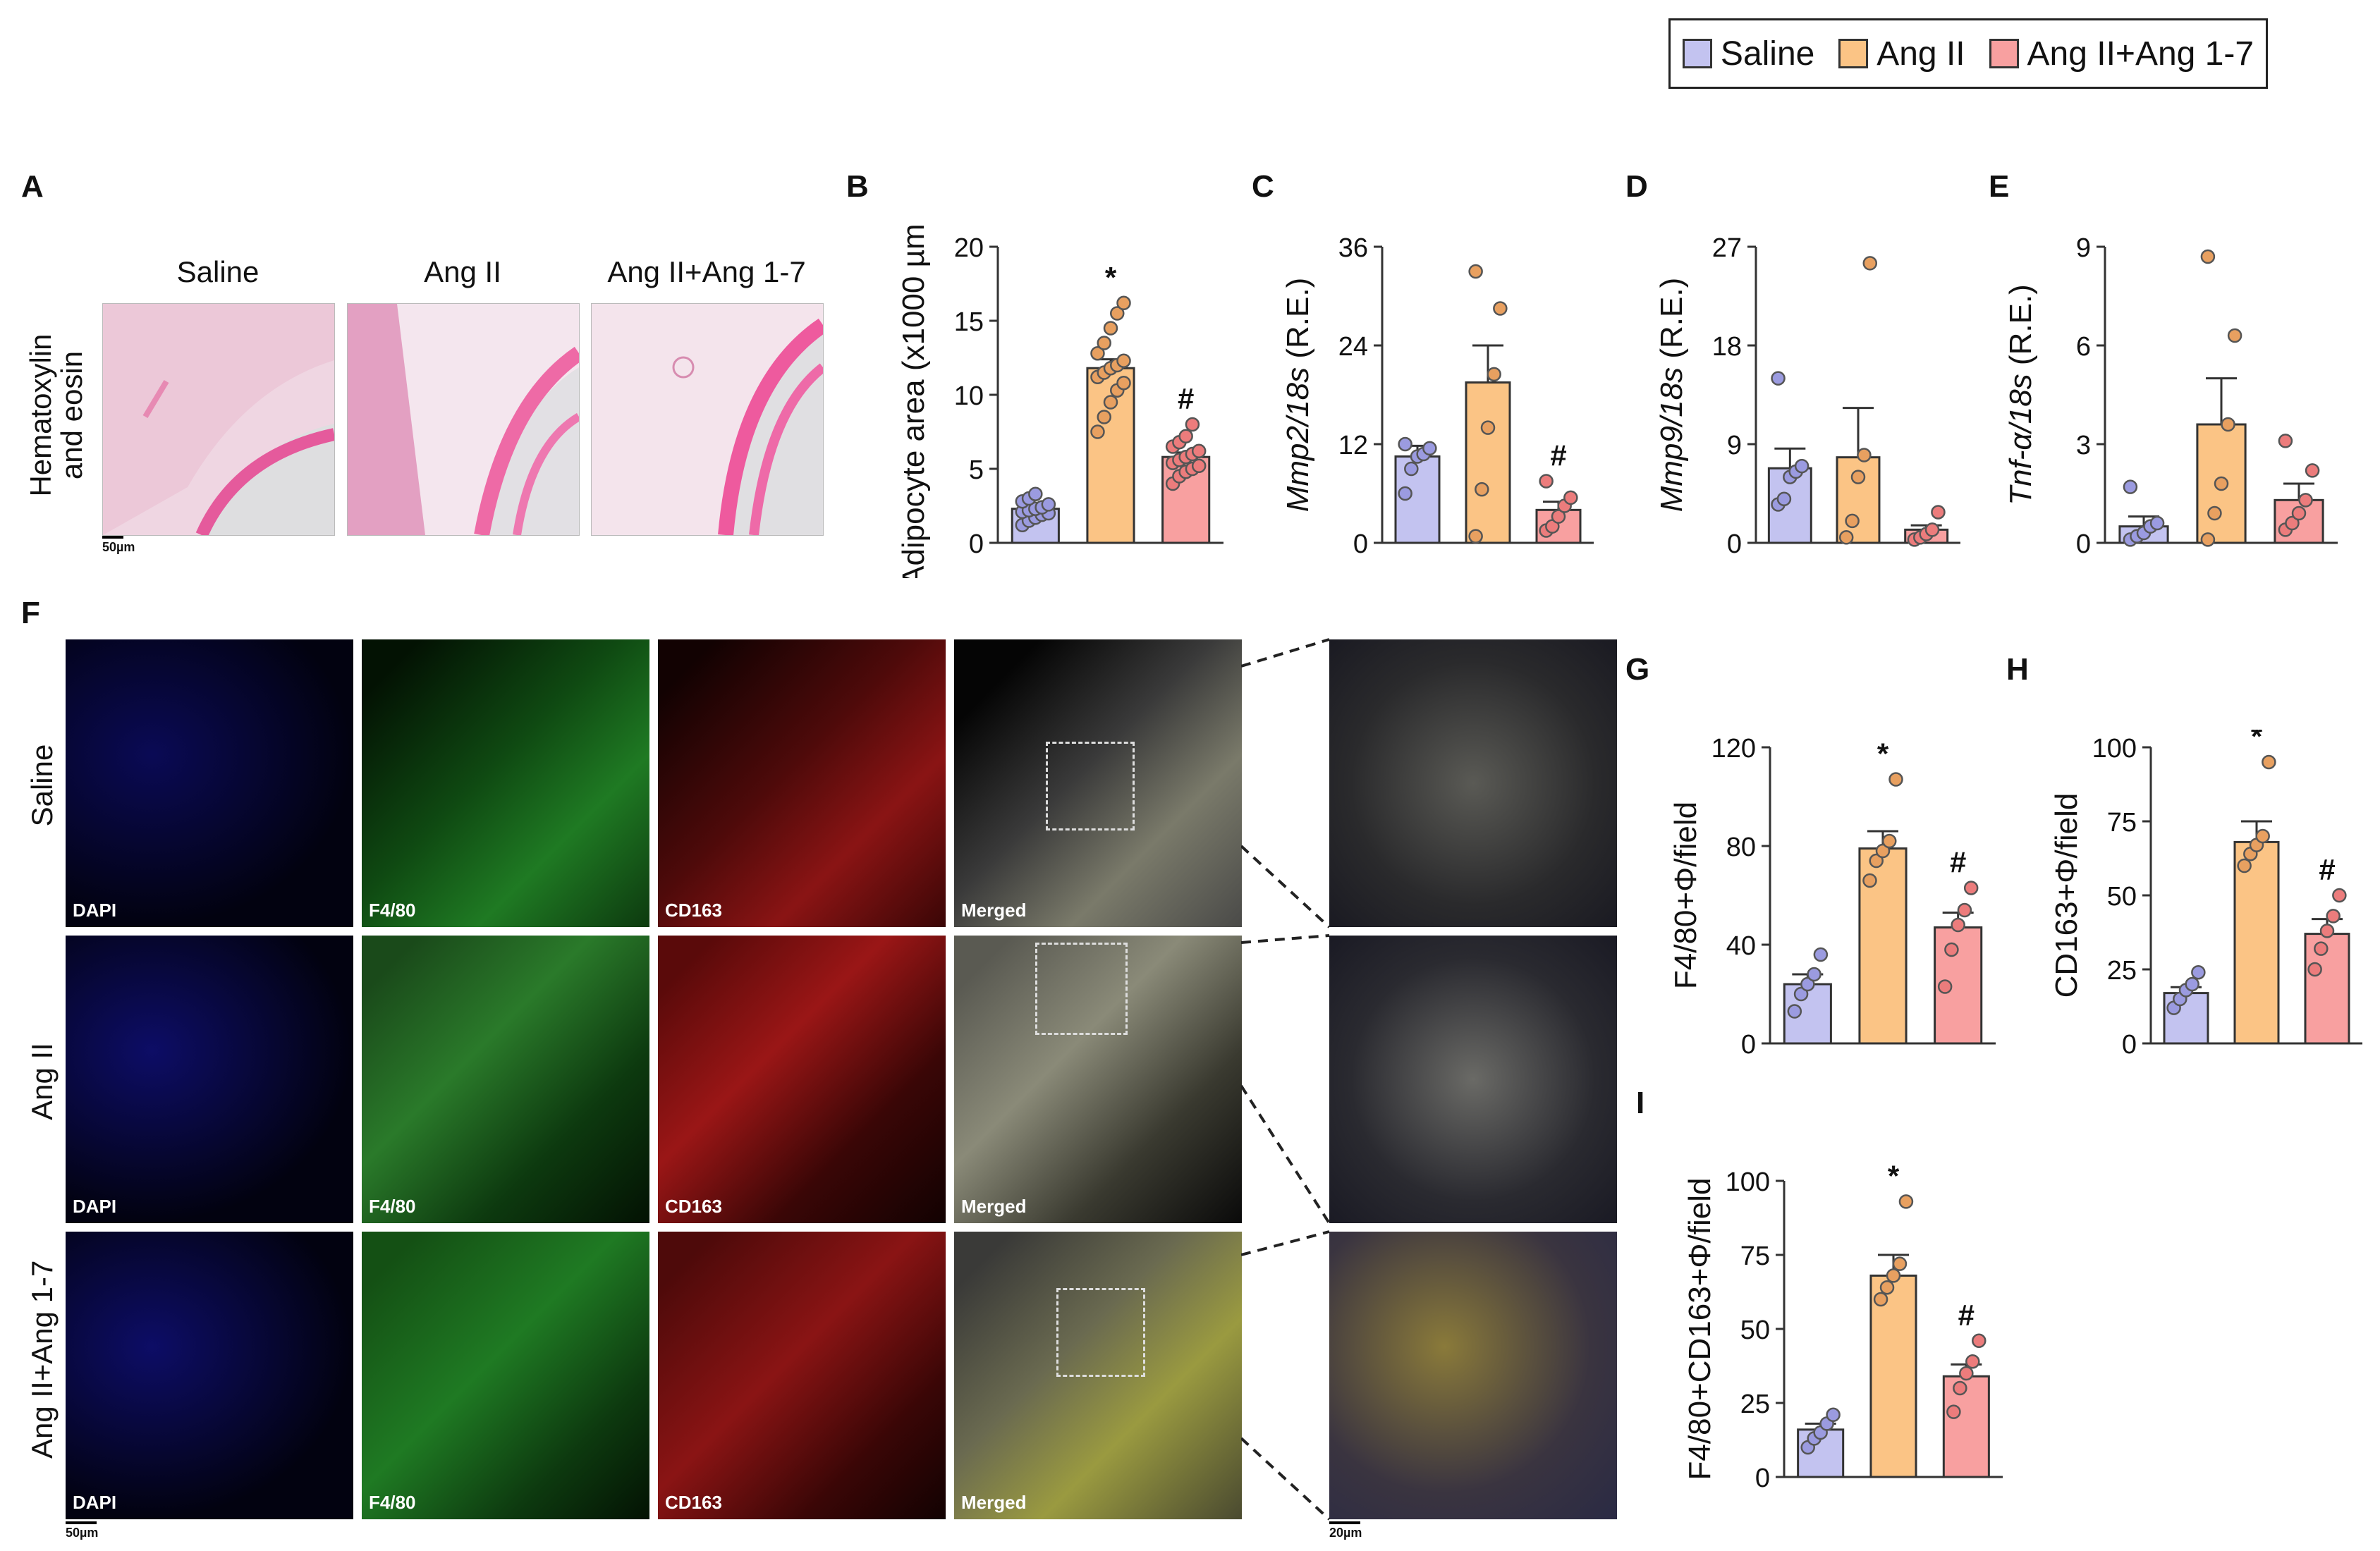 The height and width of the screenshot is (1551, 2380). Describe the element at coordinates (112, 537) in the screenshot. I see `he-scalebar-line` at that location.